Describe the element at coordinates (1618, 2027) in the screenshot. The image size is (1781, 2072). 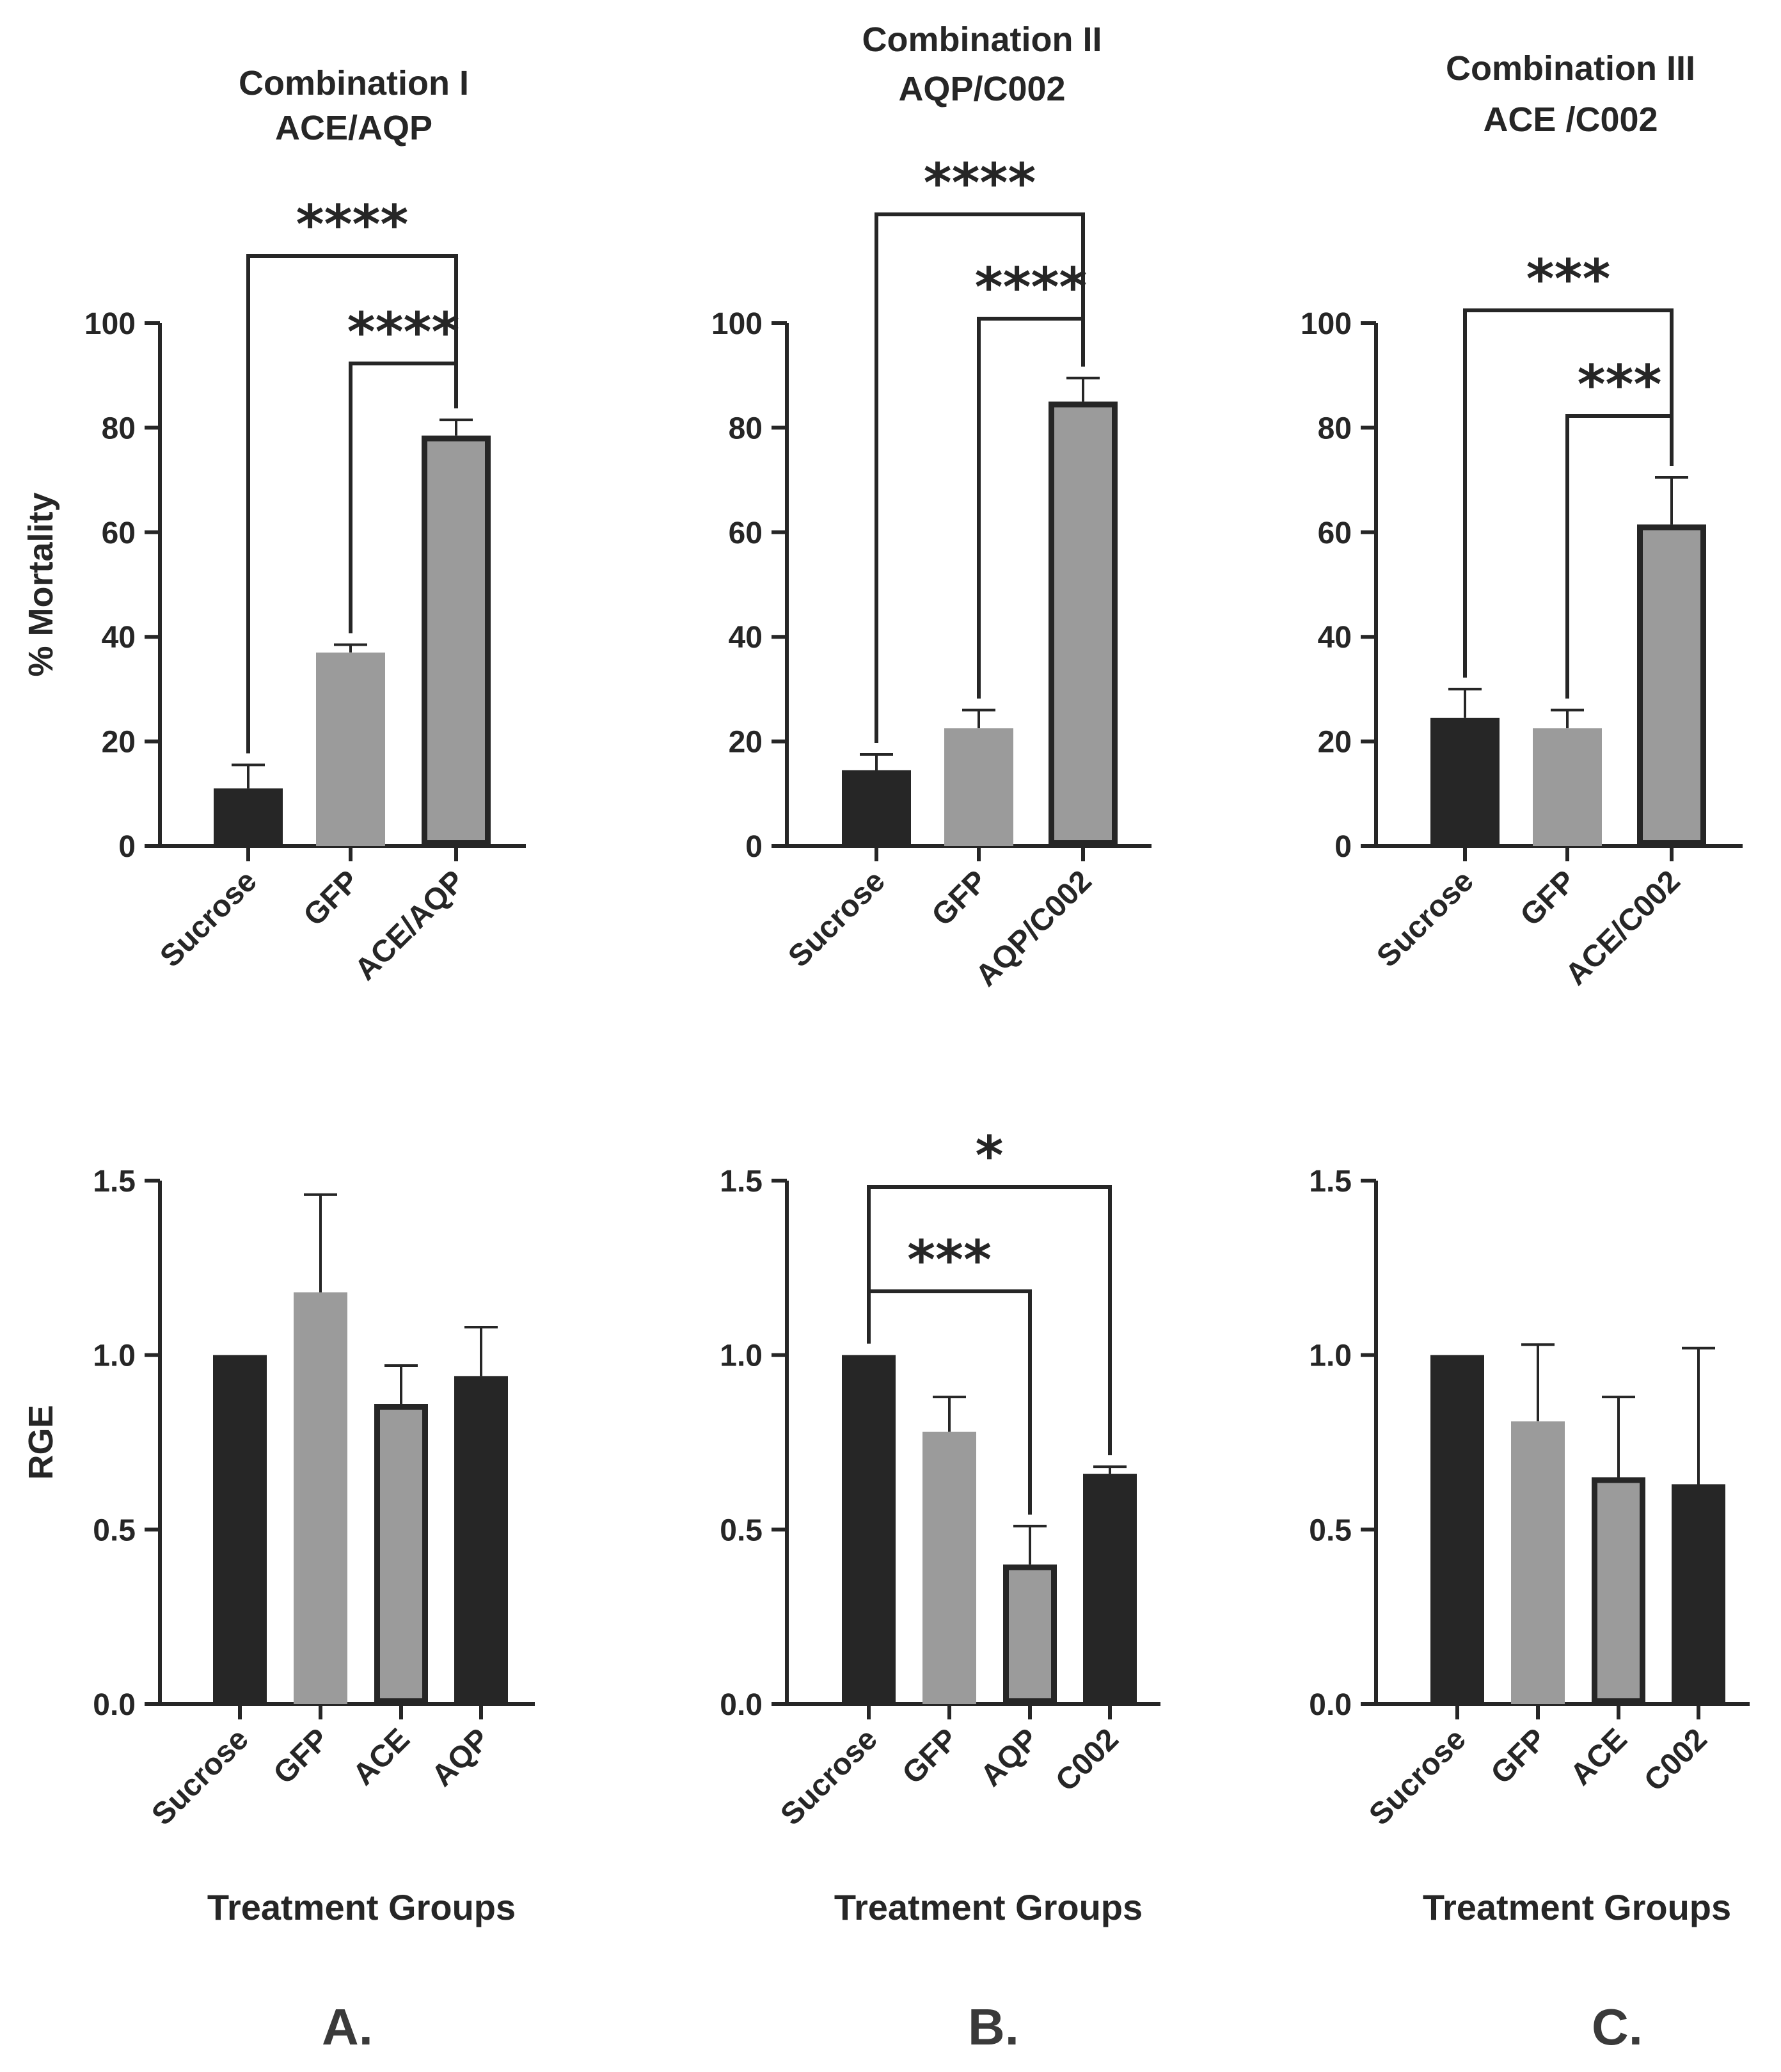
I see `panel-letter-c: C.` at that location.